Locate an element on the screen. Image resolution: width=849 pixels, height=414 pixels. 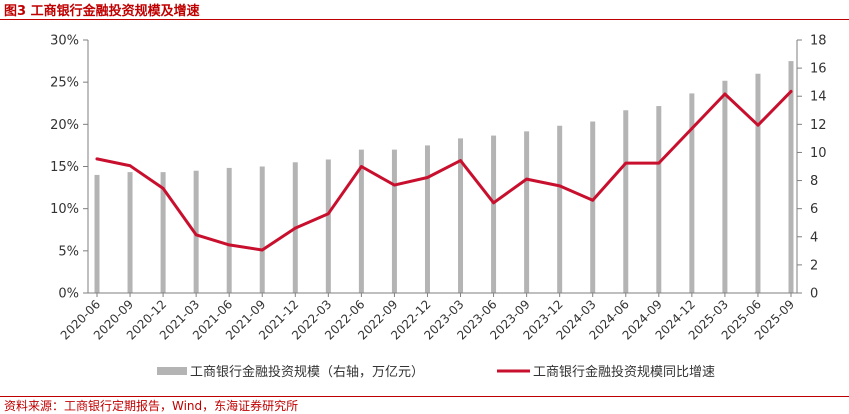
right-axis-tick-label: 10 is located at coordinates (818, 153).